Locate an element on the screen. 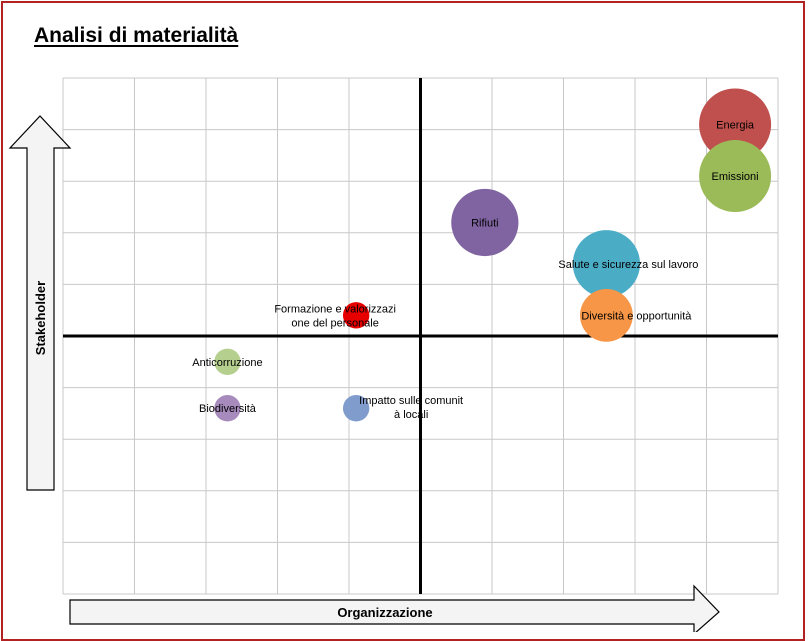  bubble-rifiuti is located at coordinates (485, 222).